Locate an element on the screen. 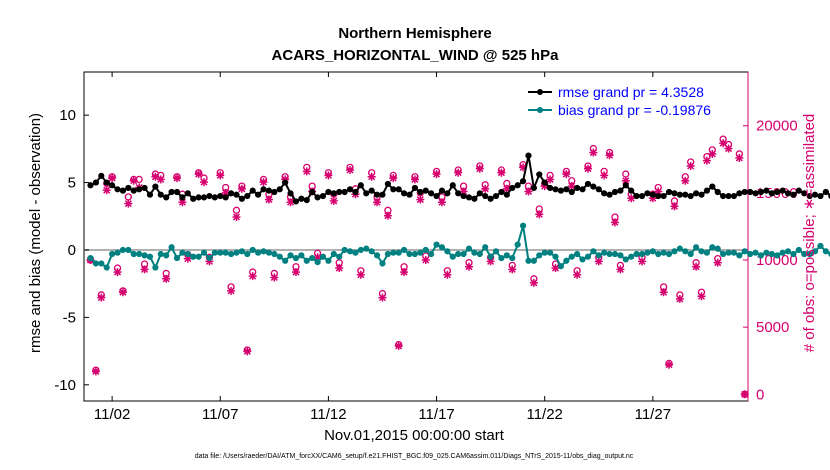 The width and height of the screenshot is (830, 470). y-left-tick-label: 0 is located at coordinates (72, 250).